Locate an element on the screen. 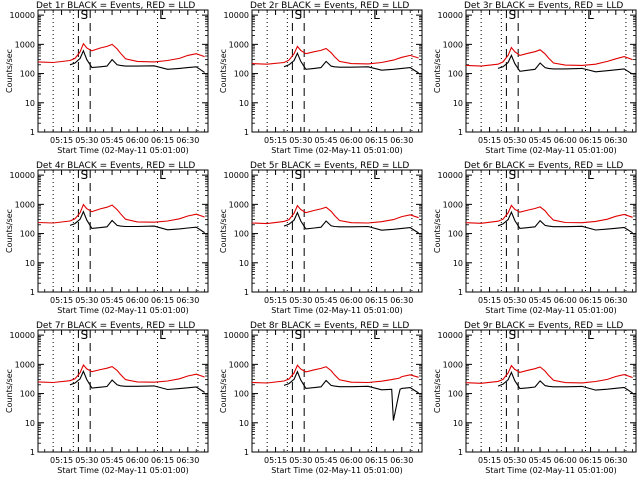  panel-title: Det 9r BLACK = Events, RED = LLD is located at coordinates (543, 326).